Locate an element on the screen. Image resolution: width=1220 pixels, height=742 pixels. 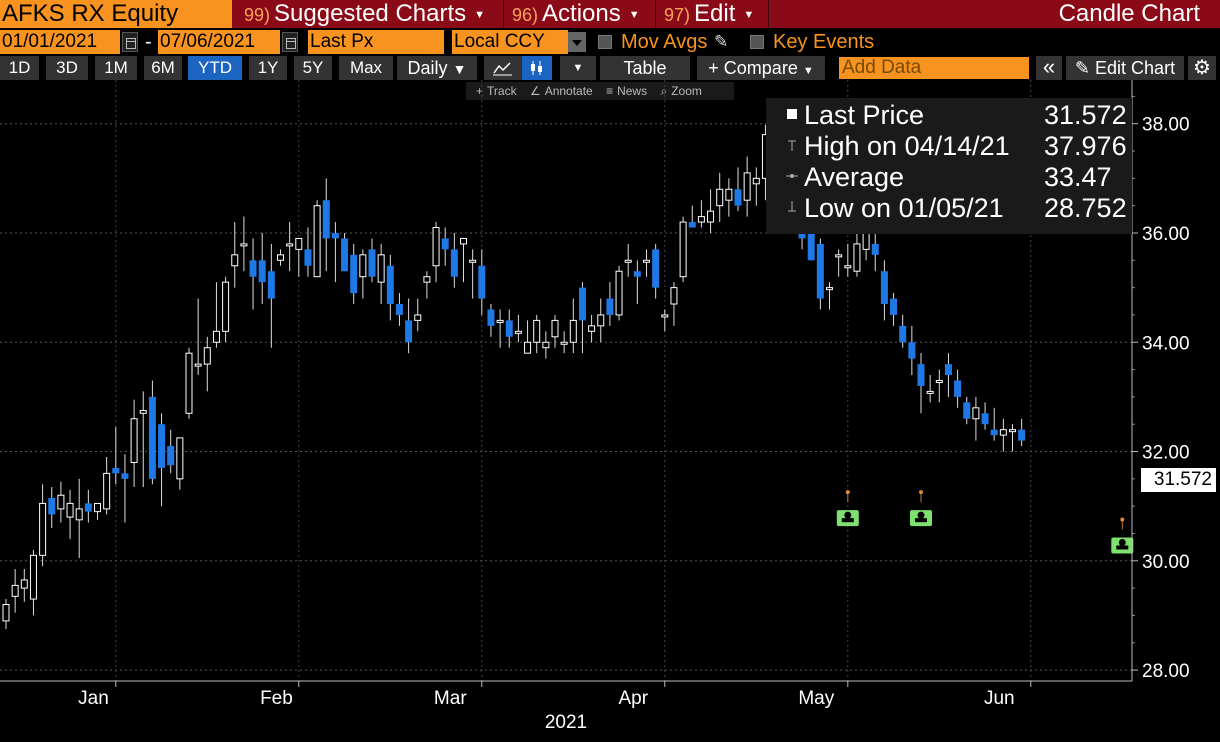
edit-menu: 97) Edit ▼ is located at coordinates (709, 14).